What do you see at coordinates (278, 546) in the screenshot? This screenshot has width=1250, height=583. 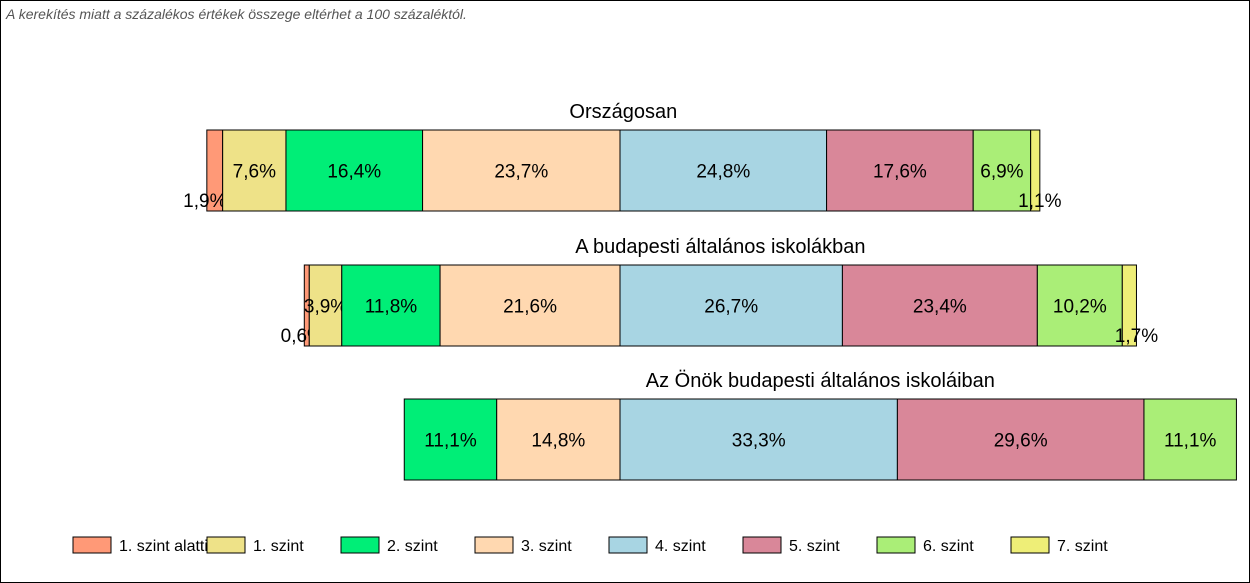 I see `legend-label: 1. szint` at bounding box center [278, 546].